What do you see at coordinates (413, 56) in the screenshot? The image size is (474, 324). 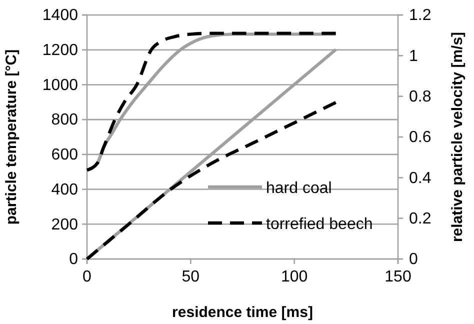 I see `y2-tick-label: 1` at bounding box center [413, 56].